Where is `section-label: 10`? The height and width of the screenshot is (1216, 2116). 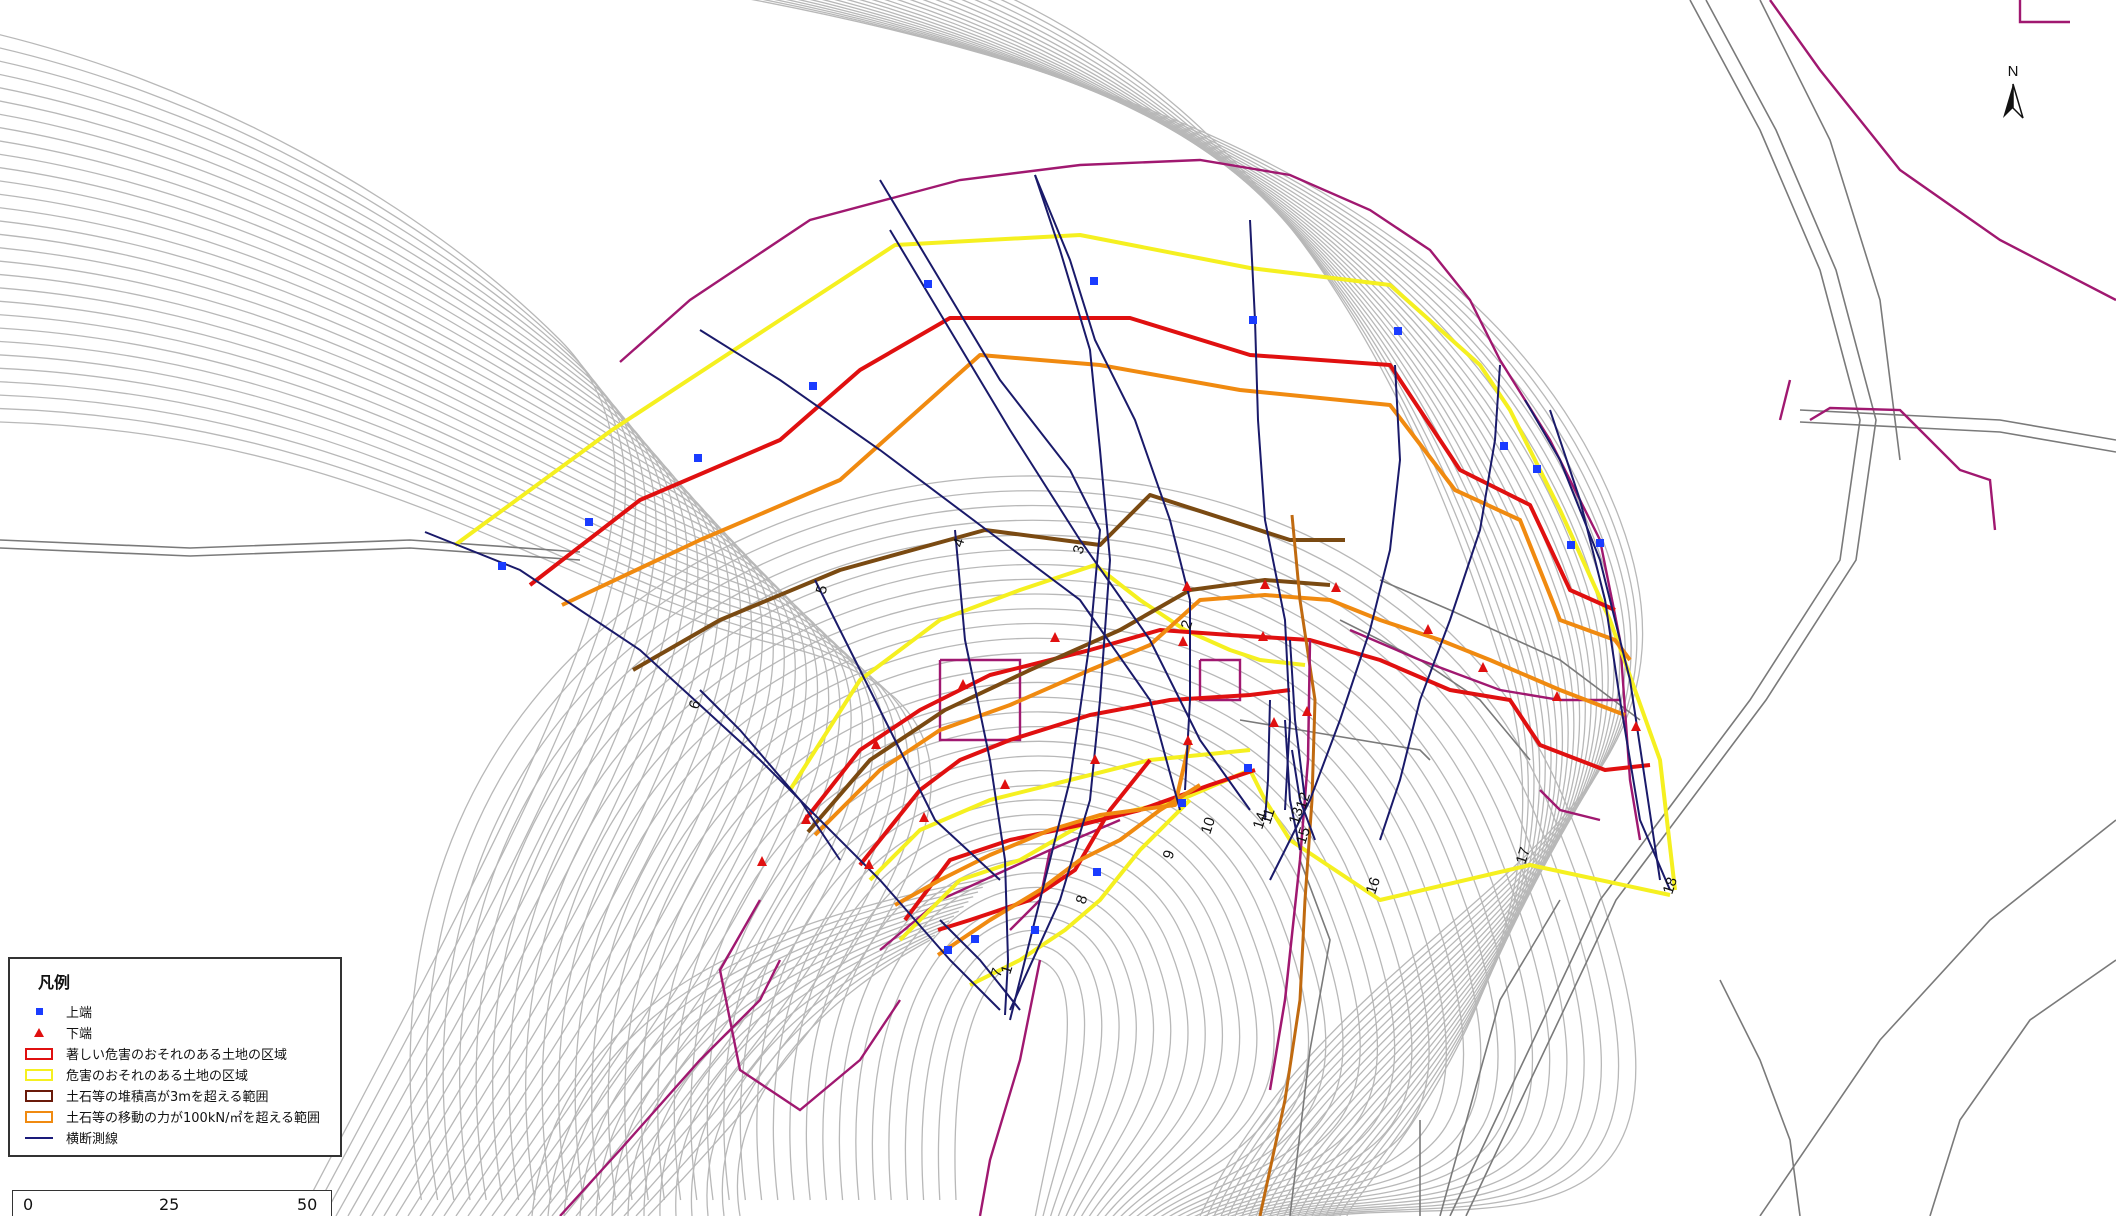 section-label: 10 is located at coordinates (1208, 825).